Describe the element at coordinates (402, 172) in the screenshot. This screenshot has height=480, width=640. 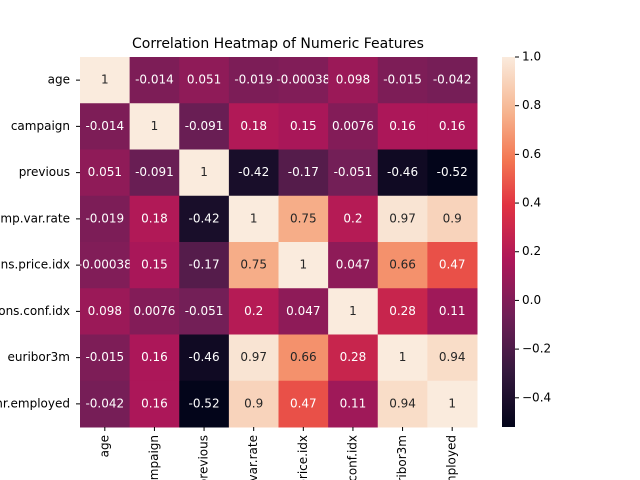
I see `cell-label: -0.46` at that location.